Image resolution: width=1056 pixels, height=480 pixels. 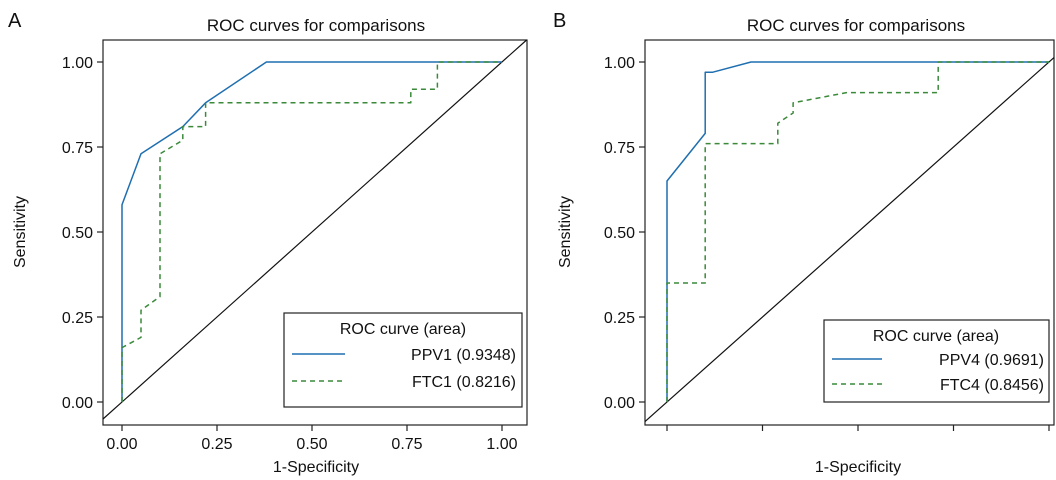 I want to click on x-axis-label-a: 1-Specificity, so click(x=316, y=467).